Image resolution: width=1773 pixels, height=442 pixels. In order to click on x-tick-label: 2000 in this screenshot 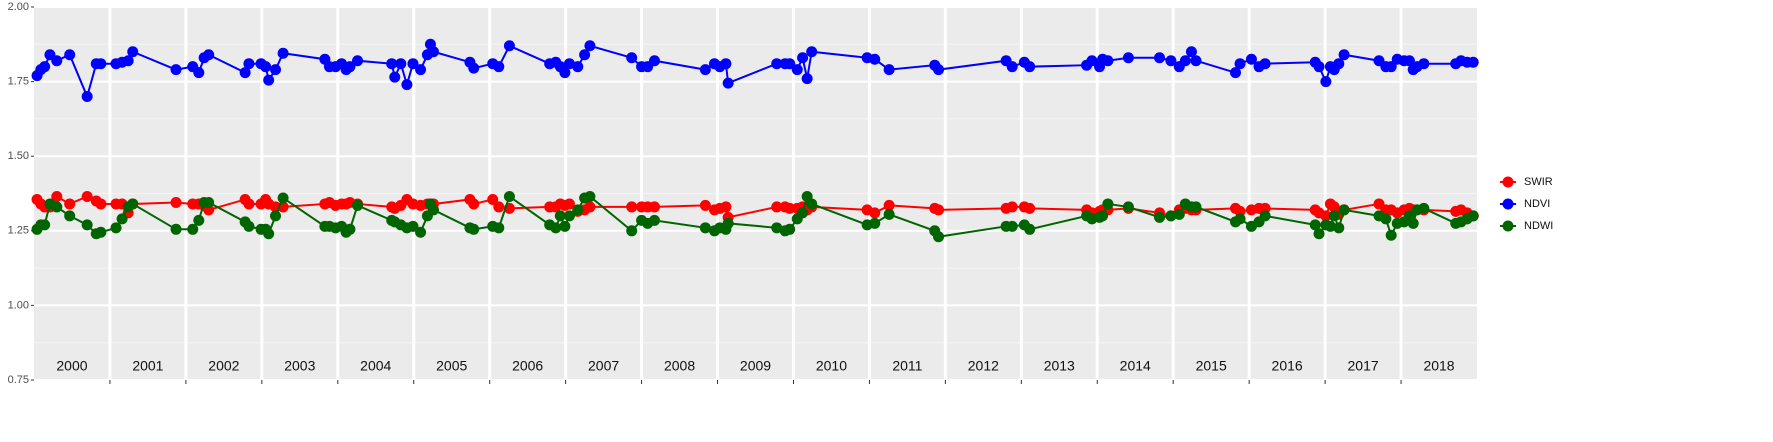, I will do `click(71, 366)`.